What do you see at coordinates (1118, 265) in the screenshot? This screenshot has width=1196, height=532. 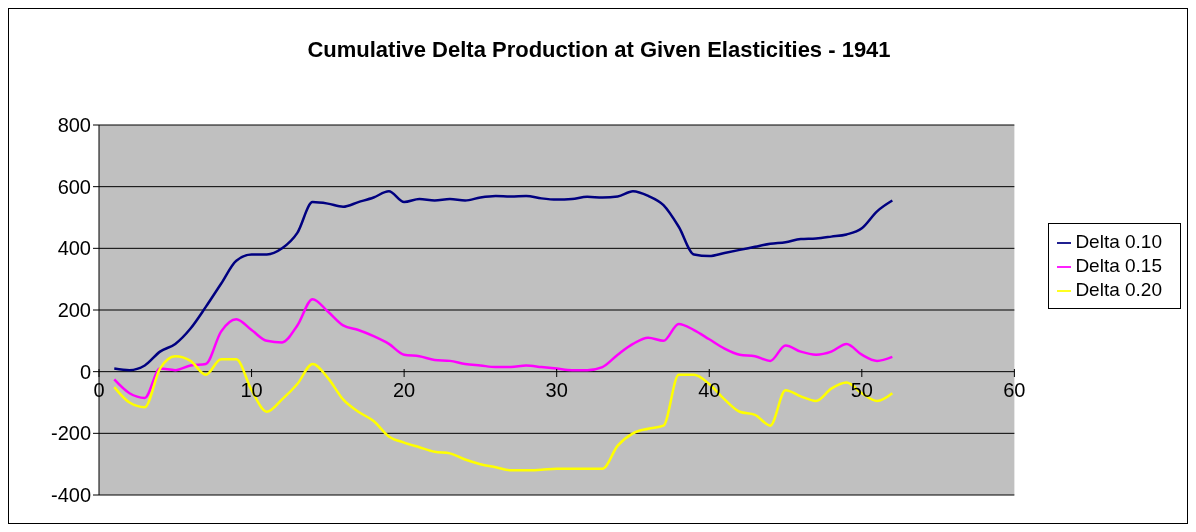 I see `legend-label: Delta 0.15` at bounding box center [1118, 265].